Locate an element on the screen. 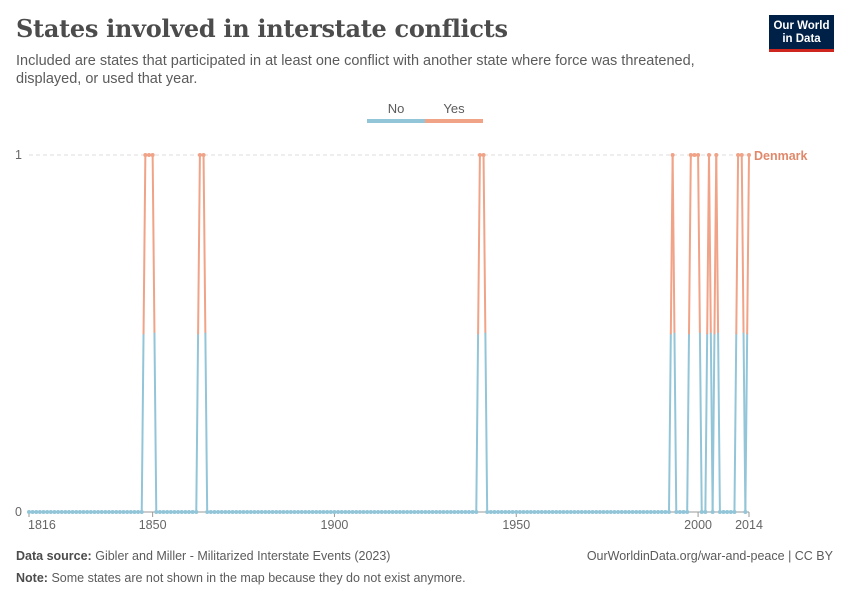 The image size is (850, 600). logo-line-2: in Data is located at coordinates (801, 39).